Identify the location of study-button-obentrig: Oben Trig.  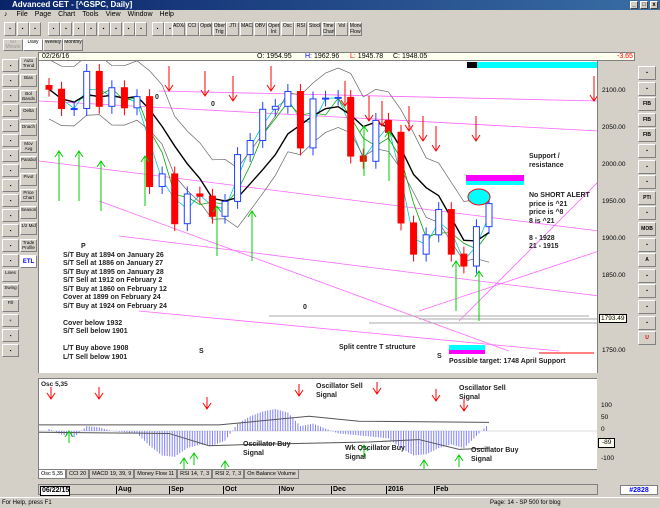
(219, 29).